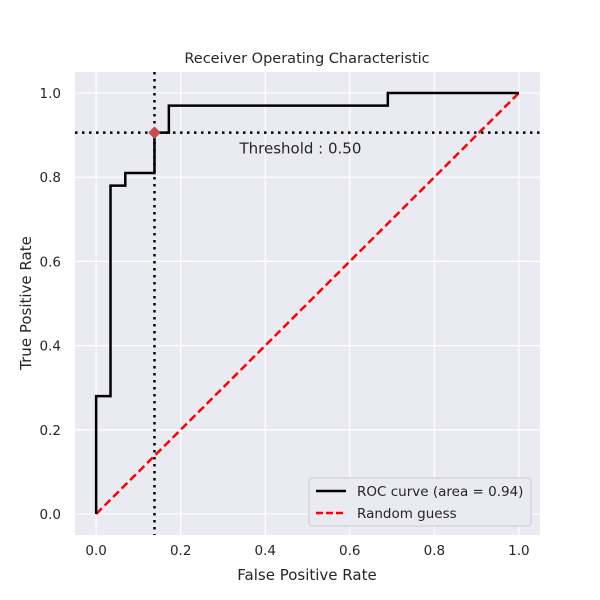 The height and width of the screenshot is (600, 600). What do you see at coordinates (50, 94) in the screenshot?
I see `y-tick-label: 1.0` at bounding box center [50, 94].